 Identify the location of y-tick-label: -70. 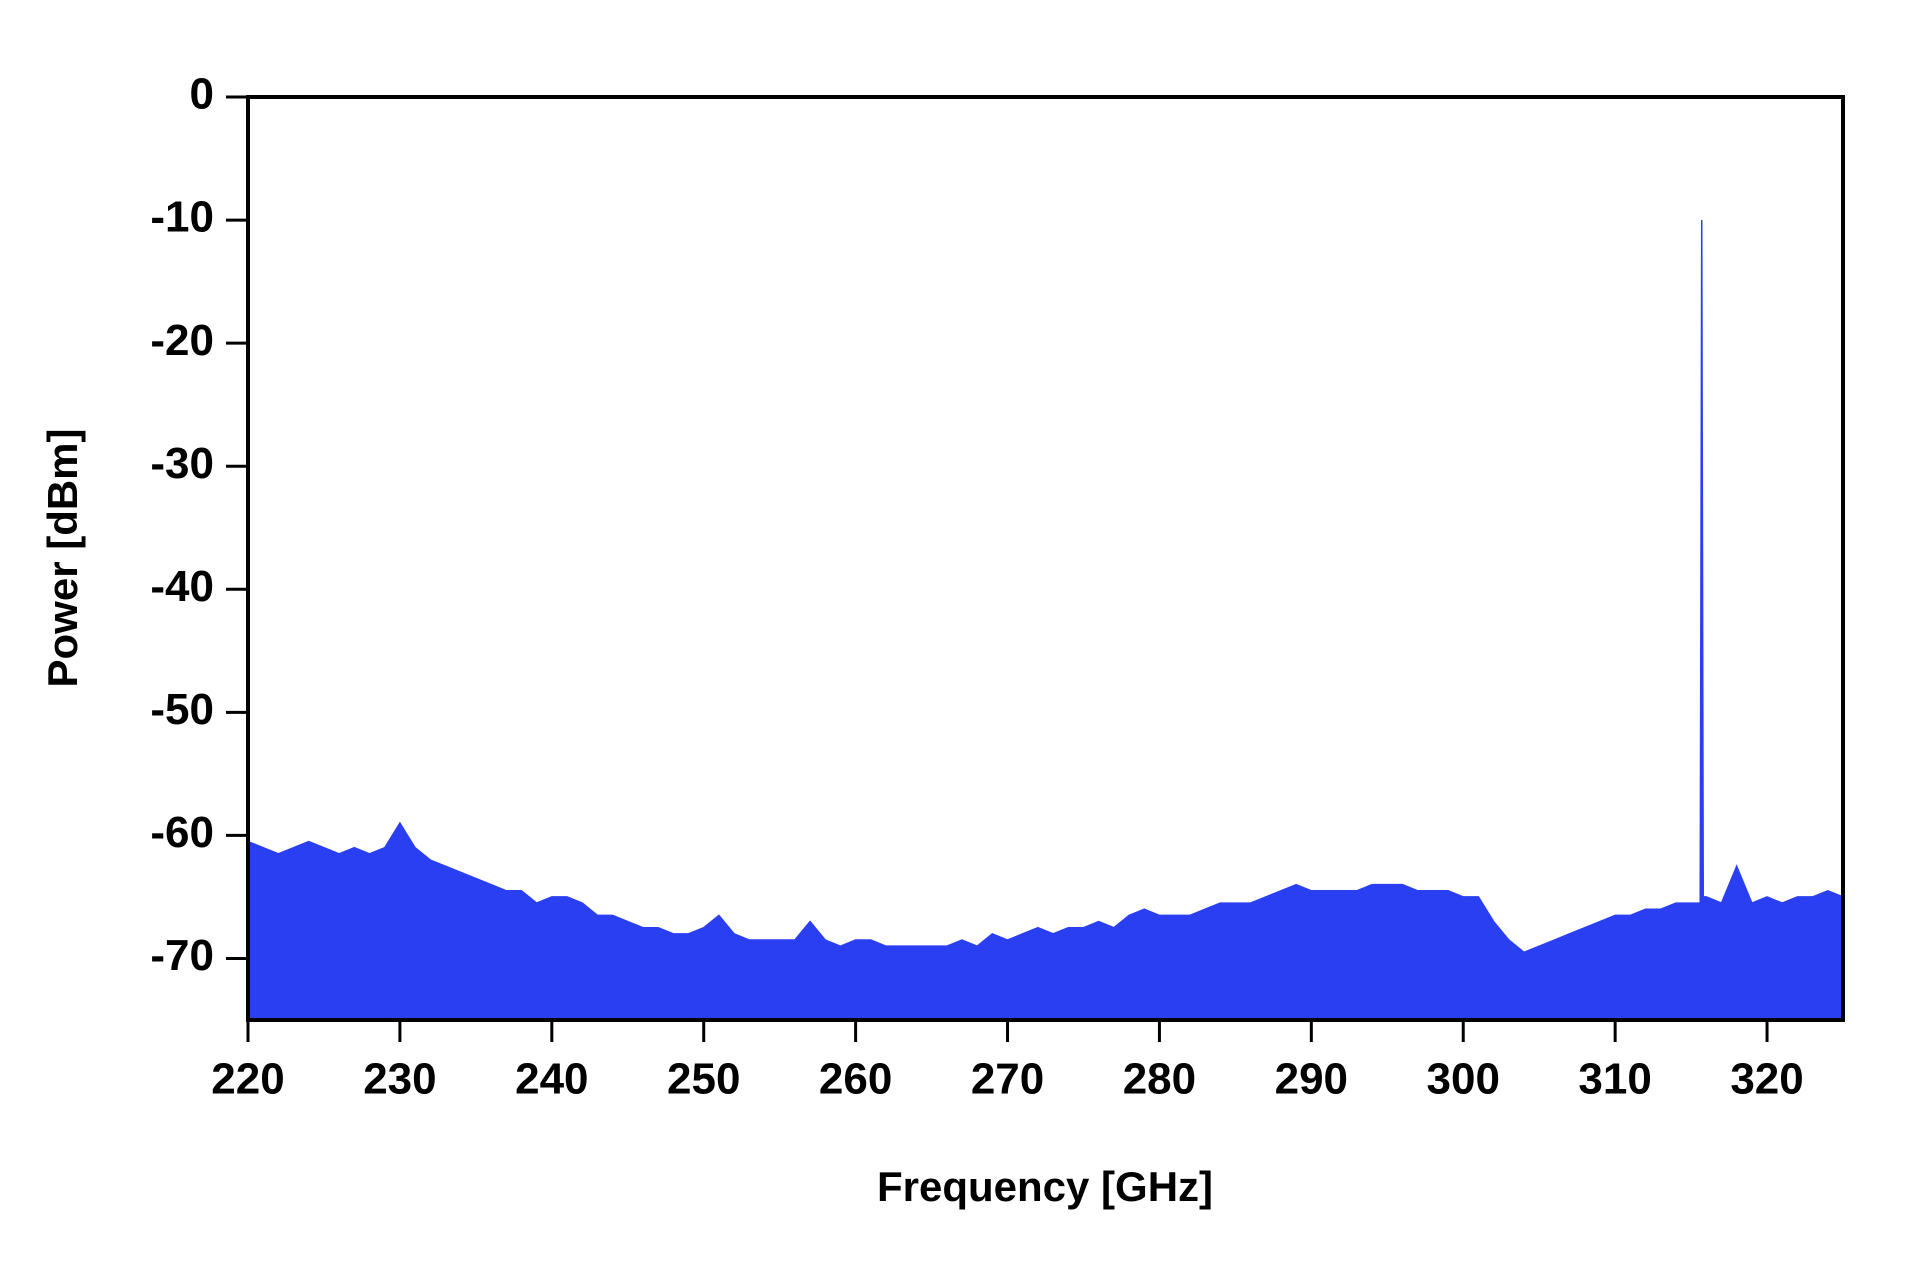
(182, 955).